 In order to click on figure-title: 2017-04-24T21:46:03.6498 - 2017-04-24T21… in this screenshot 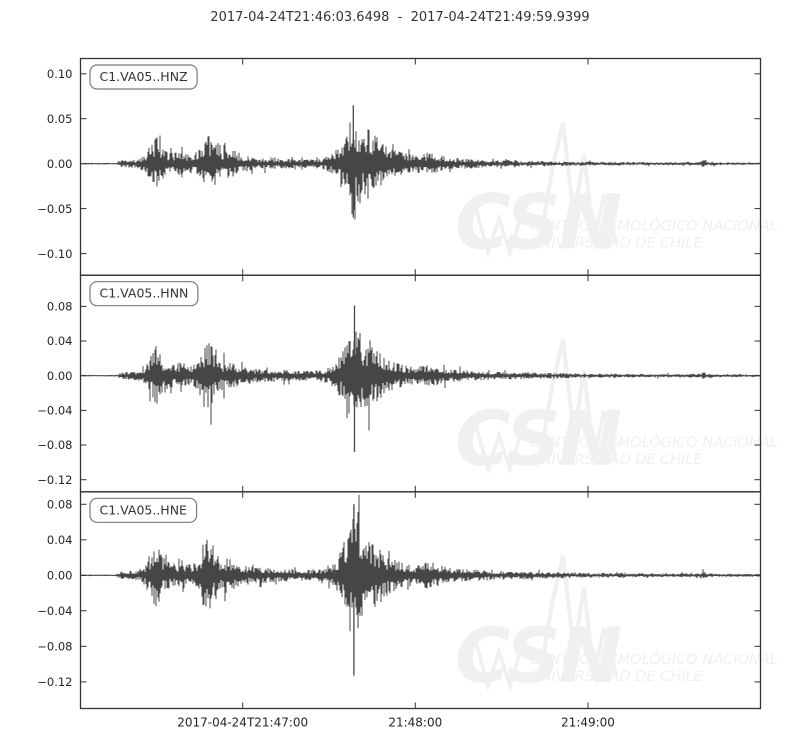, I will do `click(400, 17)`.